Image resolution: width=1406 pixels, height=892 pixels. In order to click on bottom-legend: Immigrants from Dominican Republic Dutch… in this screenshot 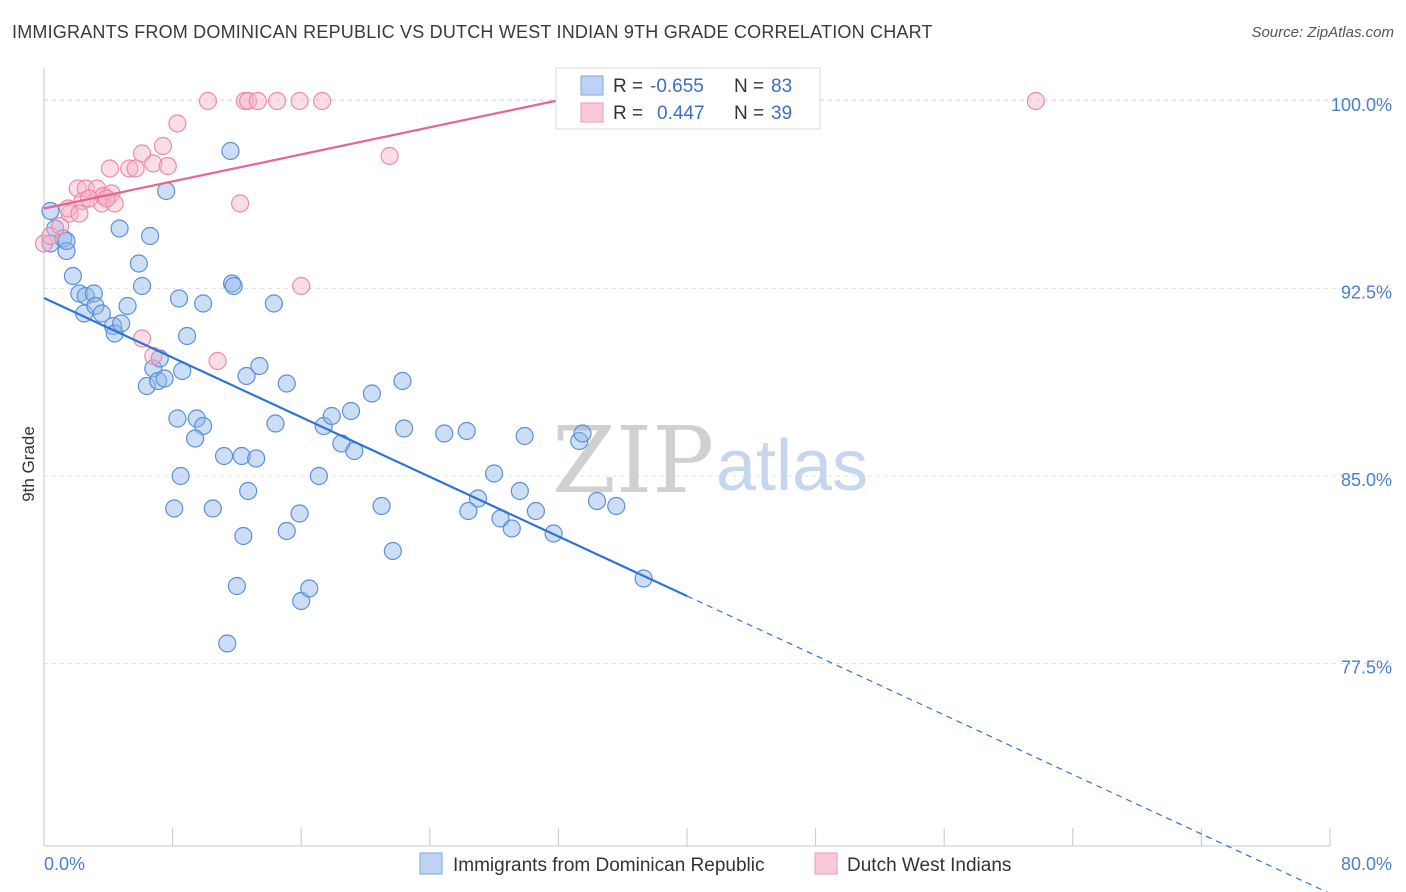, I will do `click(715, 864)`.